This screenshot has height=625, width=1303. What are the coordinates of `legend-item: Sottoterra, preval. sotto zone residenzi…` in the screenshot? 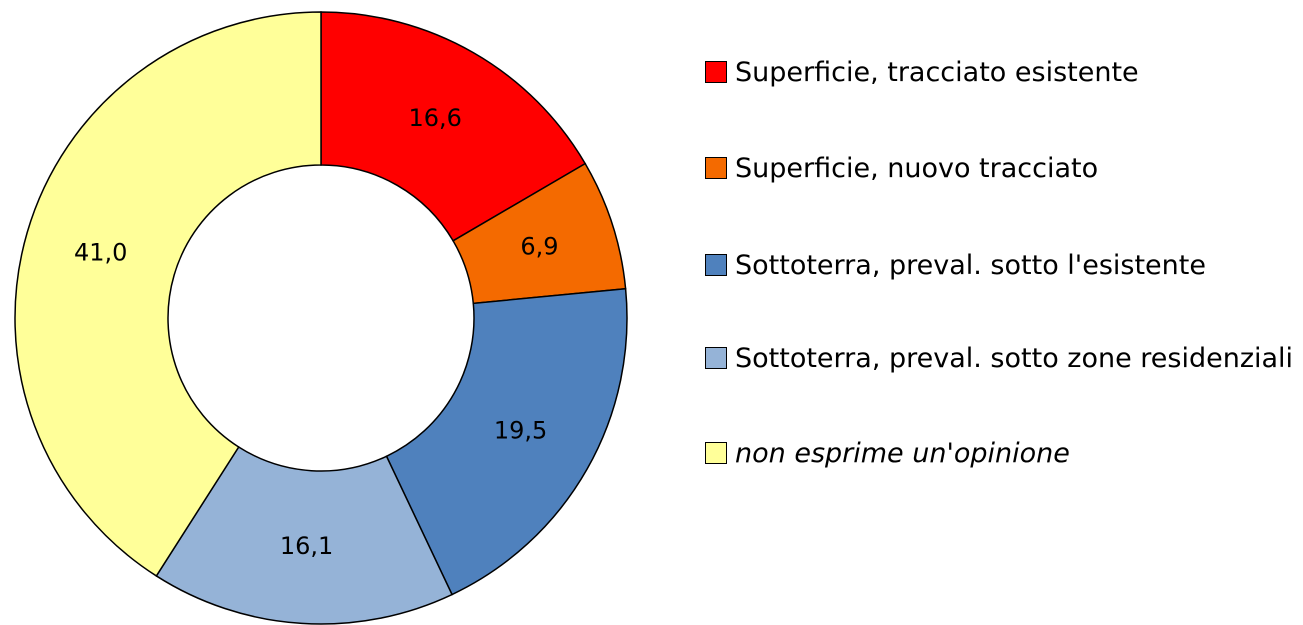 It's located at (1000, 358).